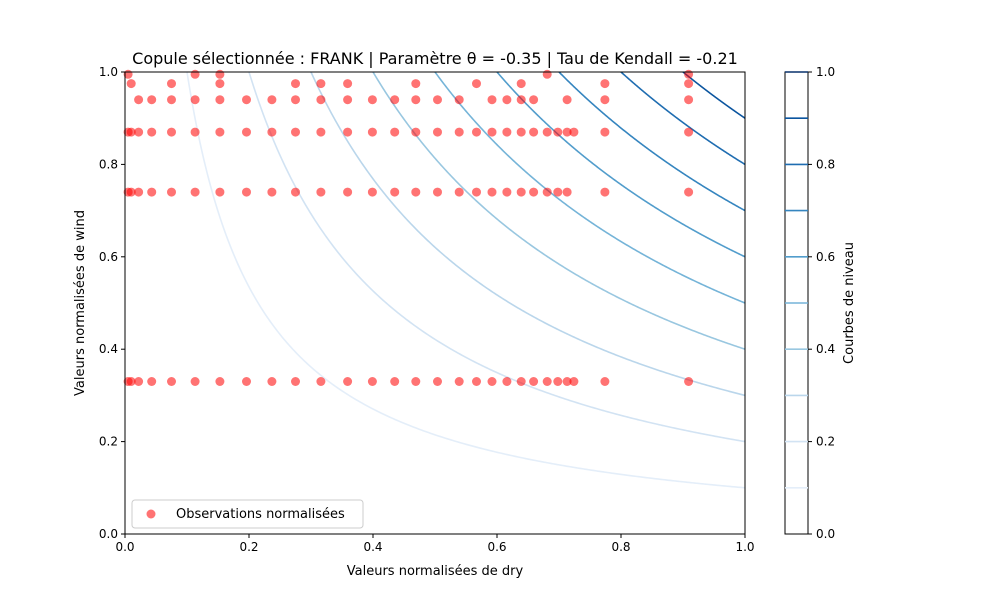  What do you see at coordinates (435, 571) in the screenshot?
I see `x-axis-label: Valeurs normalisées de dry` at bounding box center [435, 571].